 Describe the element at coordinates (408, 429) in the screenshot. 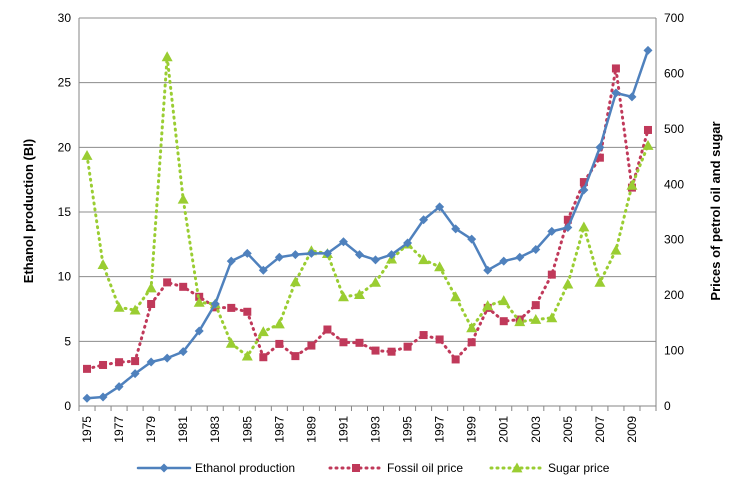

I see `x-tick-label: 1995` at that location.